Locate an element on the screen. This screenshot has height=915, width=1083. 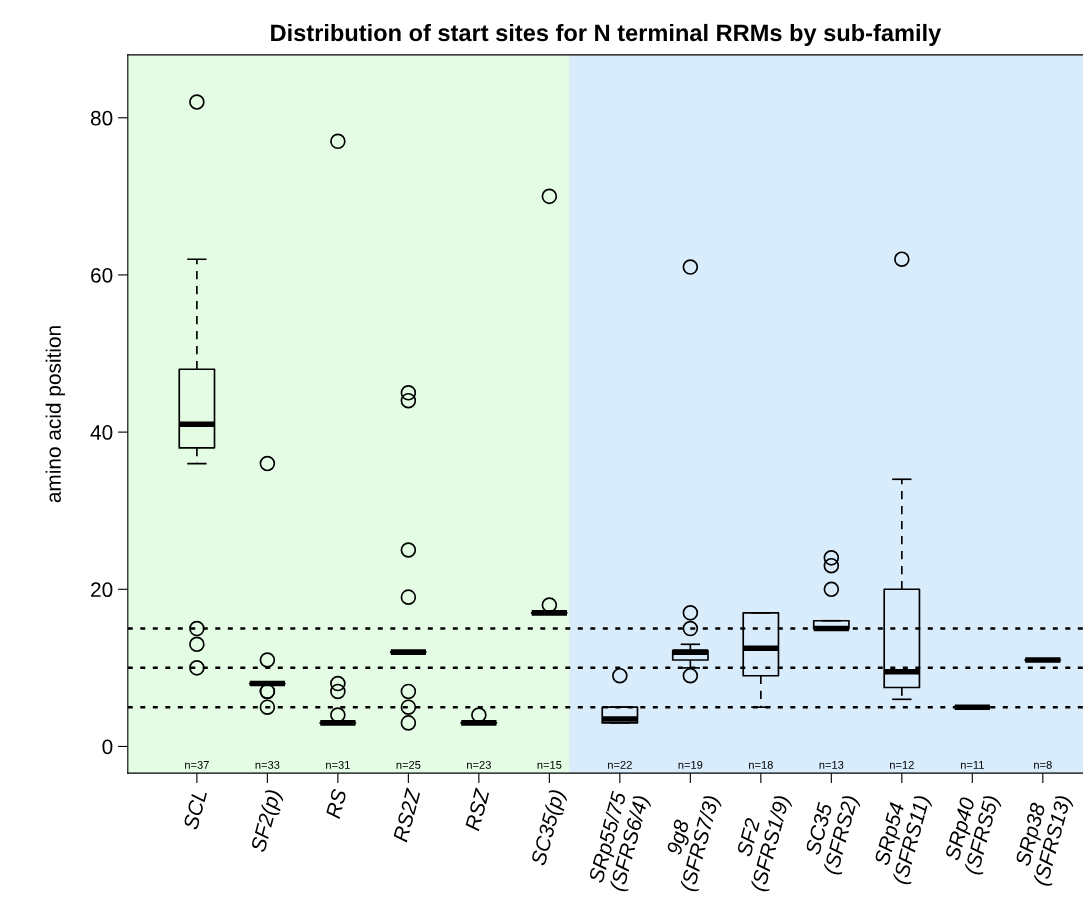
annotation: n=18 is located at coordinates (761, 764).